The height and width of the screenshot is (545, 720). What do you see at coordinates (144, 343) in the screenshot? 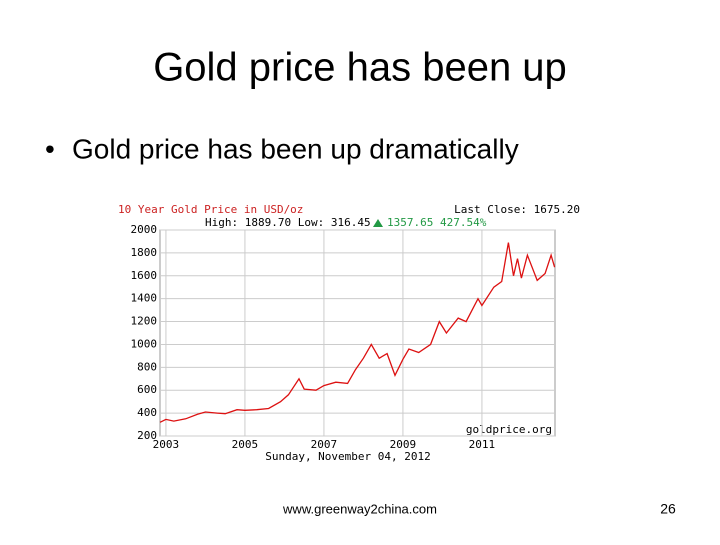
I see `y-tick-label: 1000` at bounding box center [144, 343].